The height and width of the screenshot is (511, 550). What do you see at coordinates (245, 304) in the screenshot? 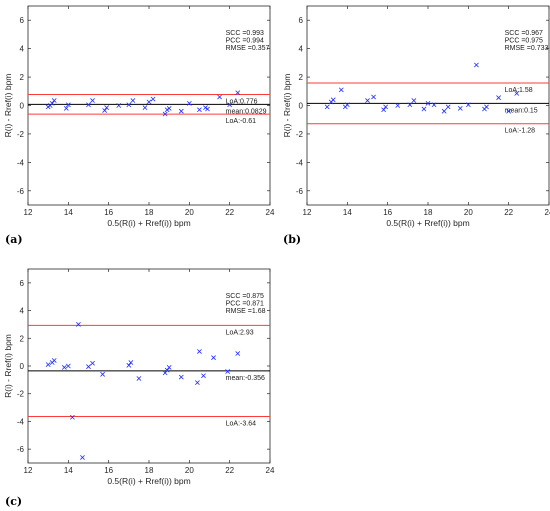
I see `stats-line: PCC =0.871` at bounding box center [245, 304].